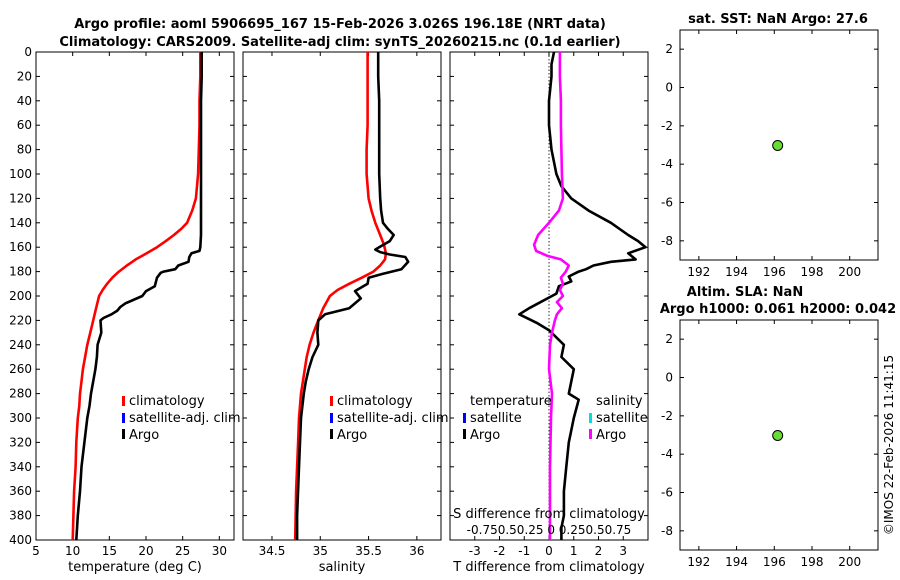  I want to click on y-tick-label: 400, so click(20, 540).